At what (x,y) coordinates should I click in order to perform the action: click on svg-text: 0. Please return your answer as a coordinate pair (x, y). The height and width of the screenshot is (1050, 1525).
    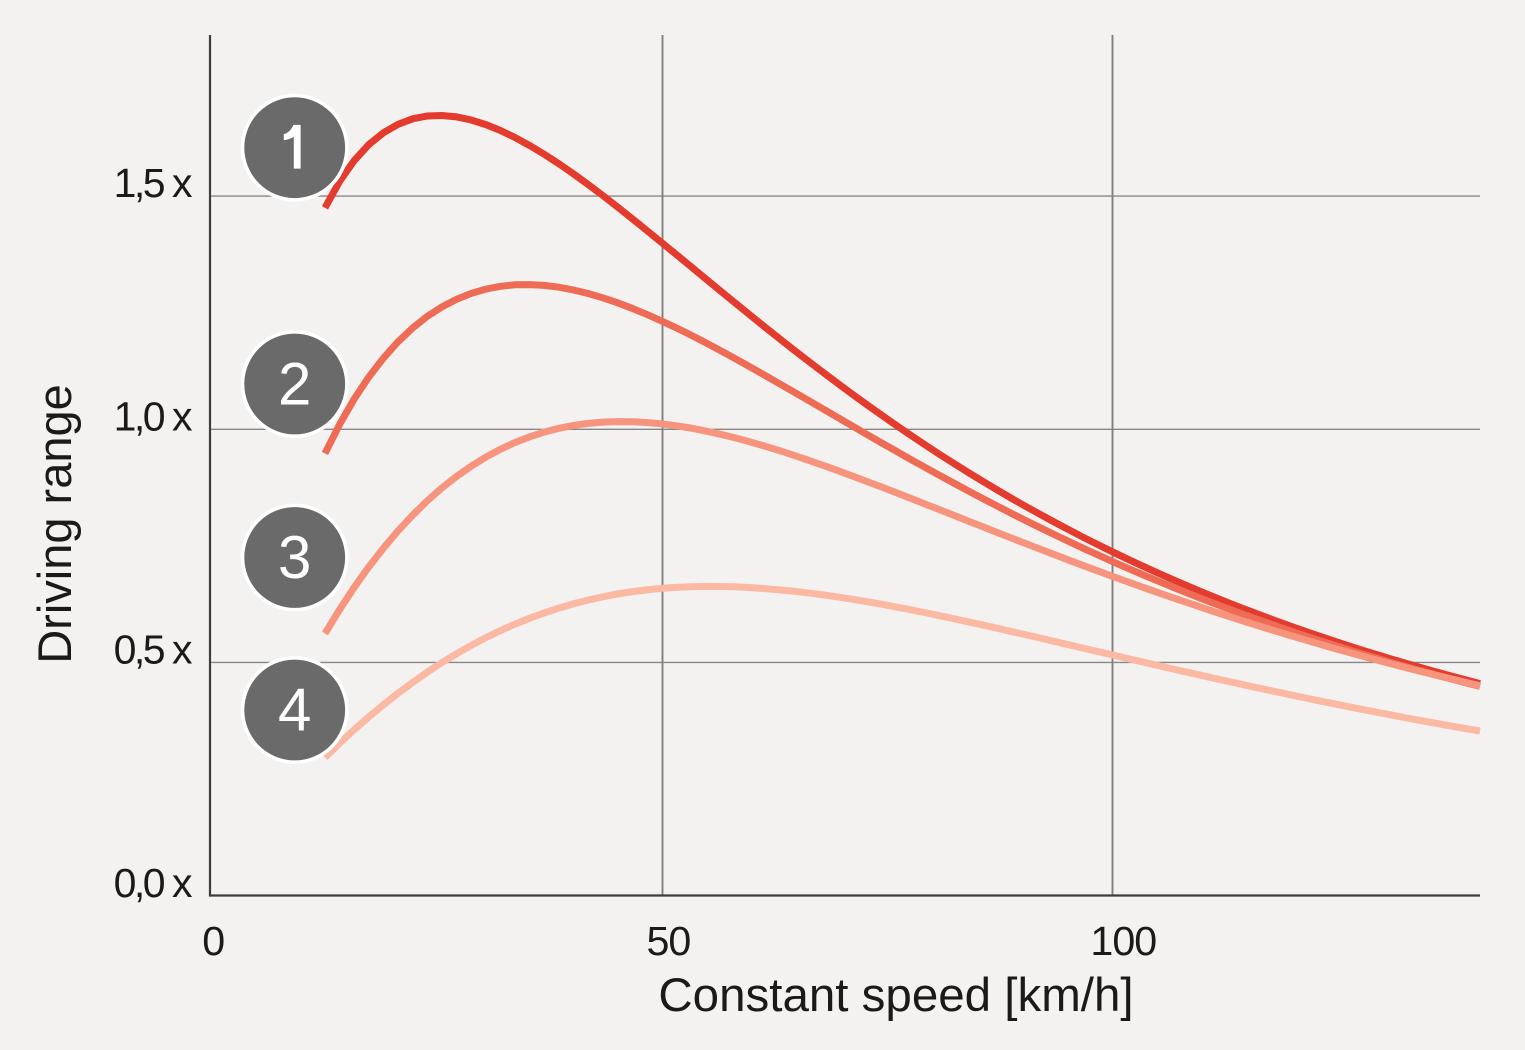
    Looking at the image, I should click on (213, 941).